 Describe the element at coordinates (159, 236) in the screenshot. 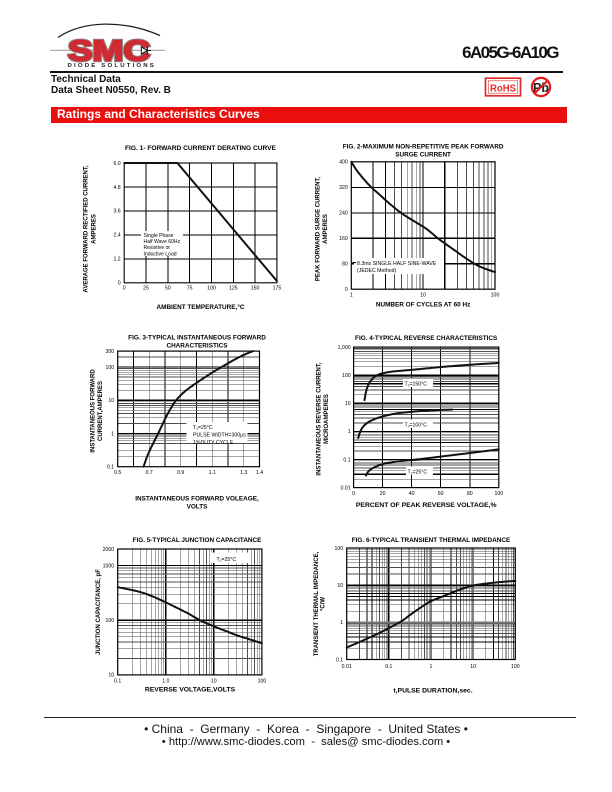

I see `svg-text: Single Phase` at that location.